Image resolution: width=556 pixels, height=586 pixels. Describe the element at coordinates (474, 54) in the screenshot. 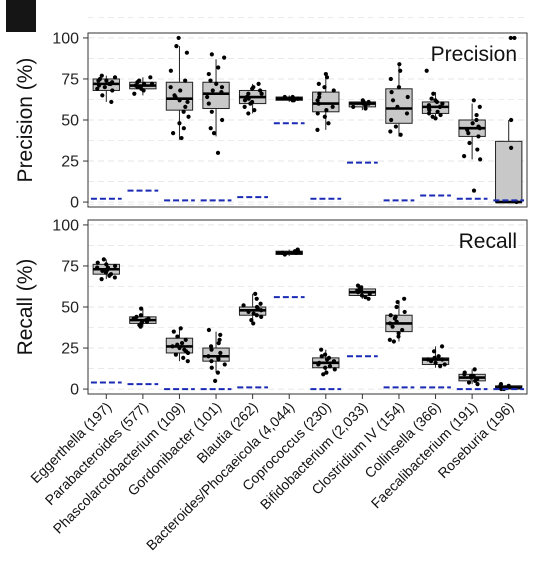

I see `panel-title: Precision` at that location.